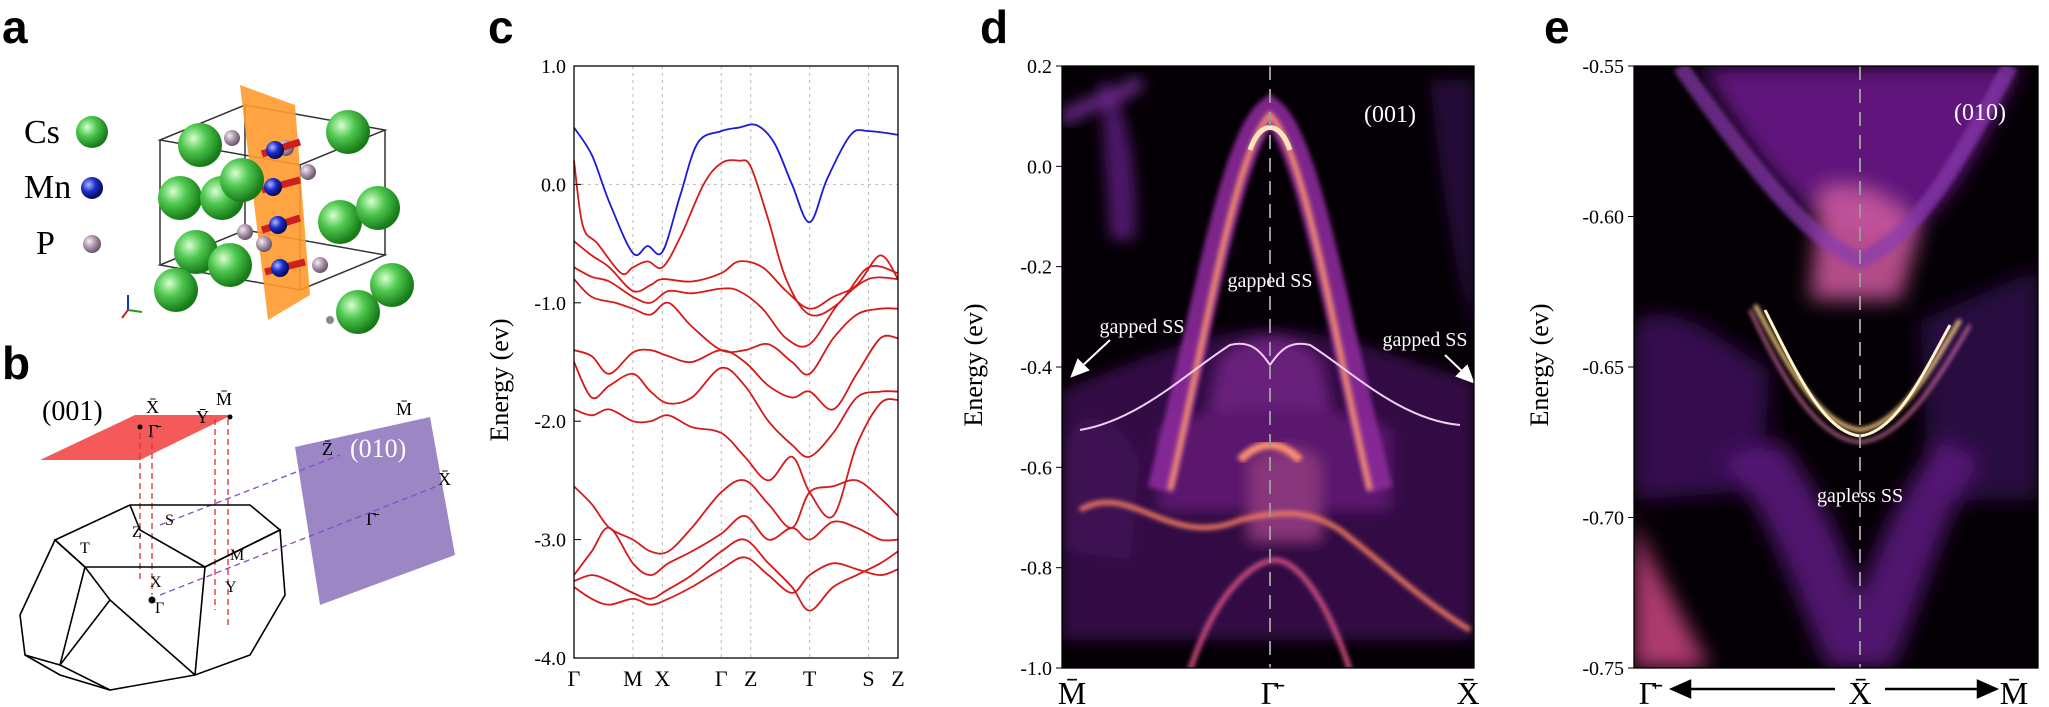  I want to click on panel-label-c: c, so click(501, 27).